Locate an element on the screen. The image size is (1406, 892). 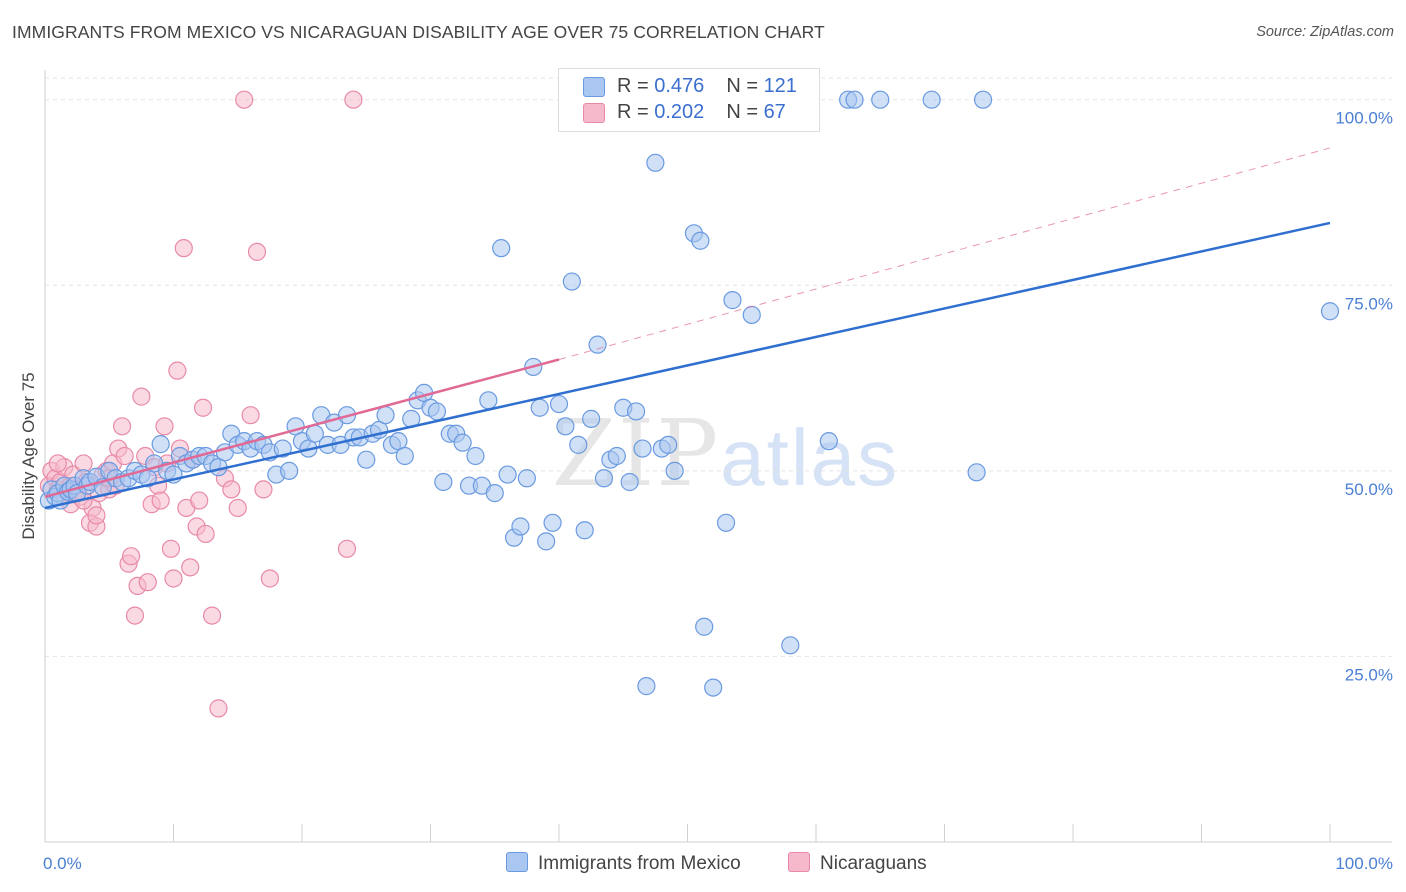
x-tick-label-min: 0.0% is located at coordinates (62, 863).